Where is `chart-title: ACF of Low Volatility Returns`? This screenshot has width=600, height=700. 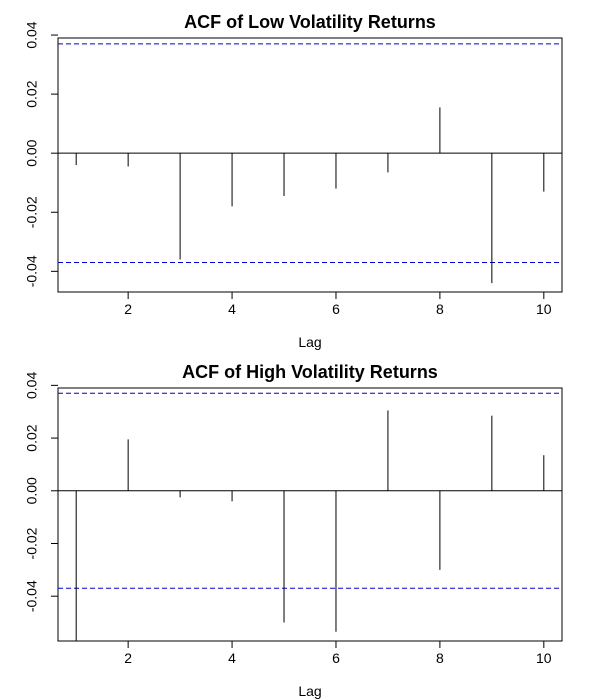 chart-title: ACF of Low Volatility Returns is located at coordinates (310, 22).